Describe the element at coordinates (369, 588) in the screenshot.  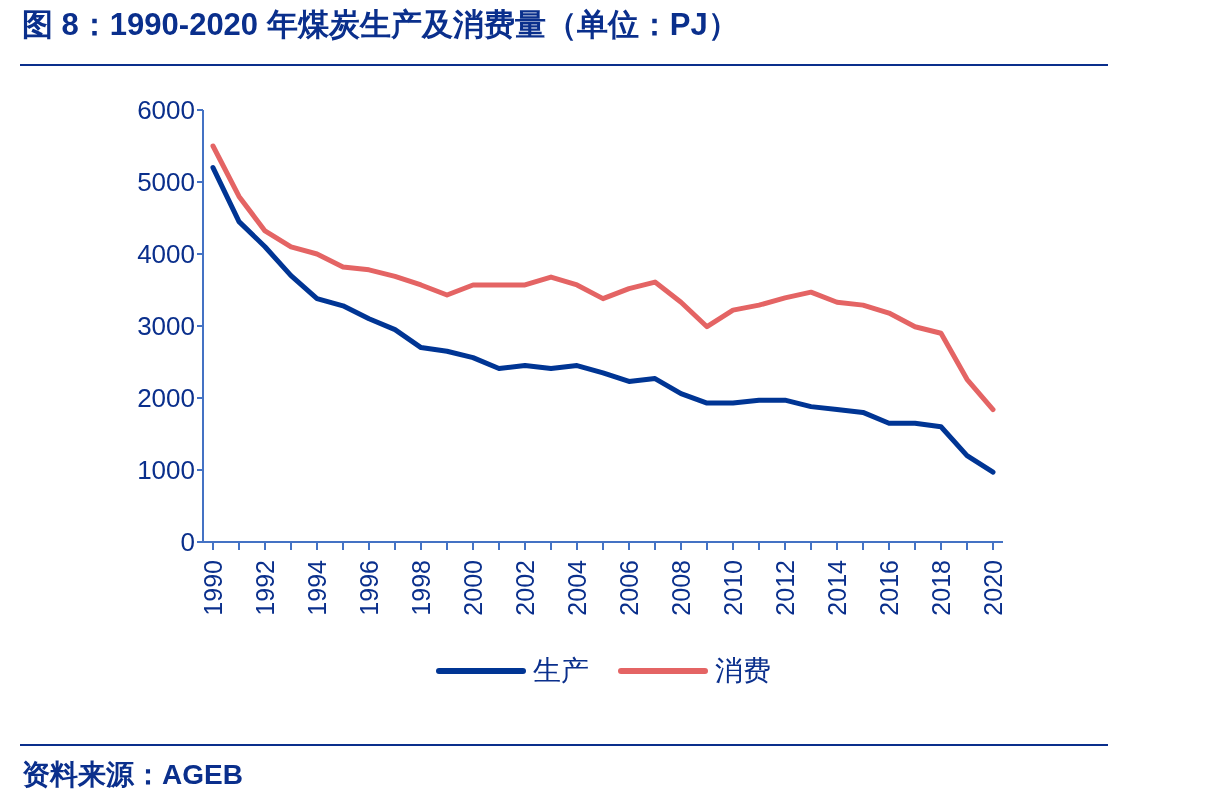
I see `x-tick-label: 1996` at that location.